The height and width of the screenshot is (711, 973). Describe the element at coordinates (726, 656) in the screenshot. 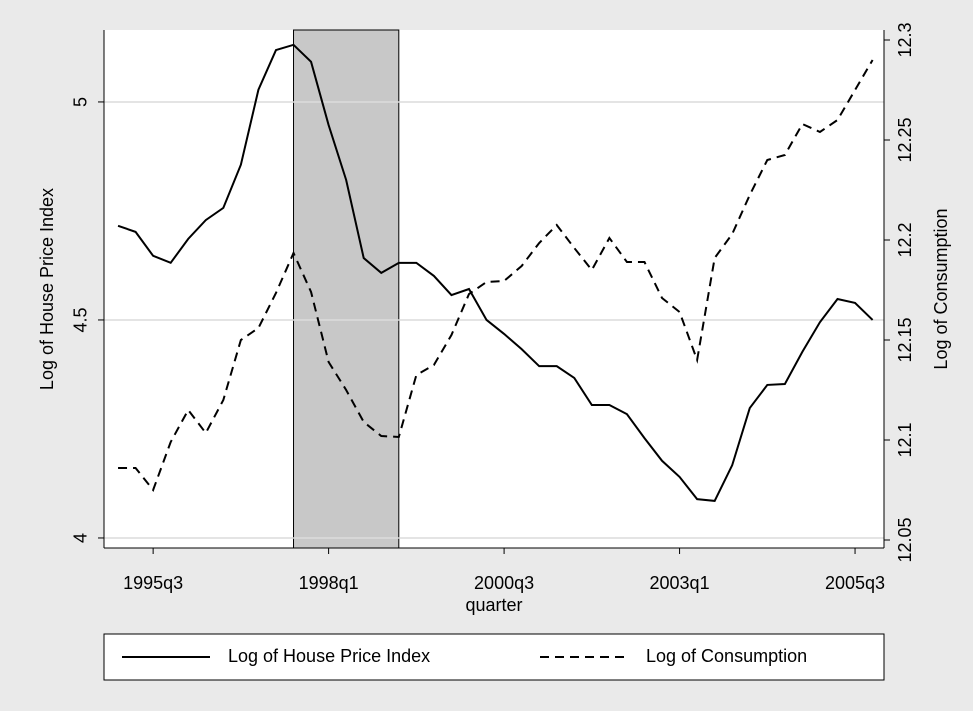

I see `legend-label: Log of Consumption` at that location.